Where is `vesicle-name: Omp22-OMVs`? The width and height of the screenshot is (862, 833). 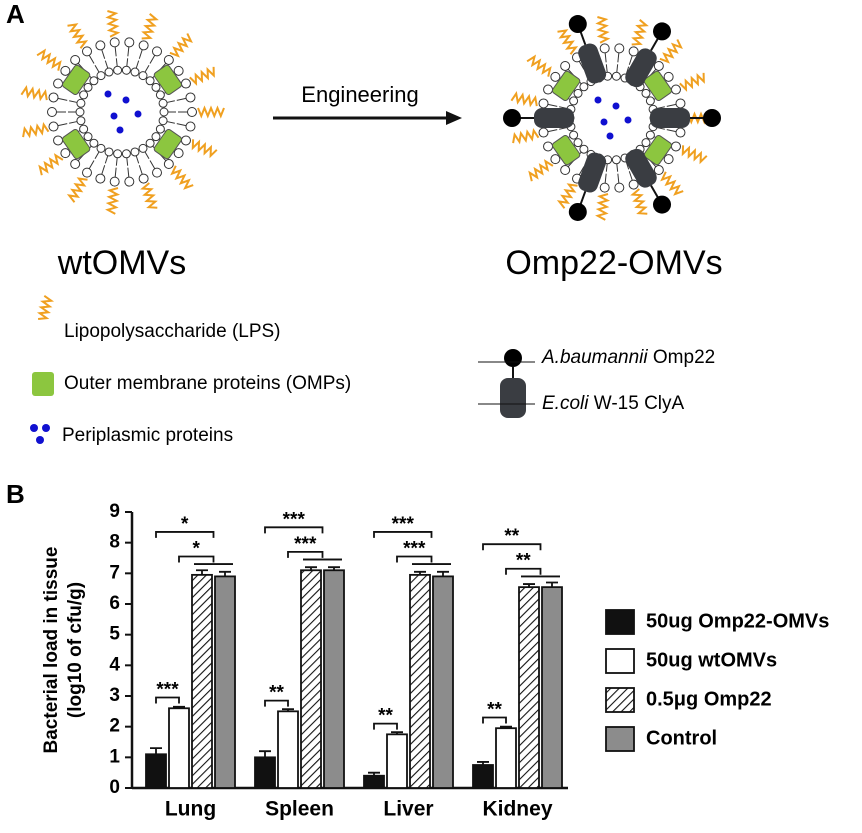
vesicle-name: Omp22-OMVs is located at coordinates (613, 263).